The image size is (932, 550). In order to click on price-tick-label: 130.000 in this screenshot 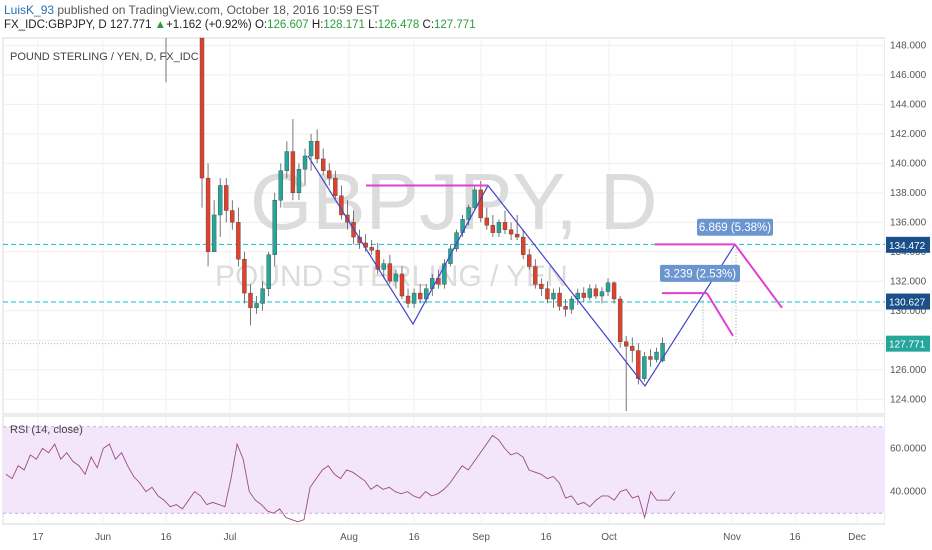, I will do `click(908, 311)`.